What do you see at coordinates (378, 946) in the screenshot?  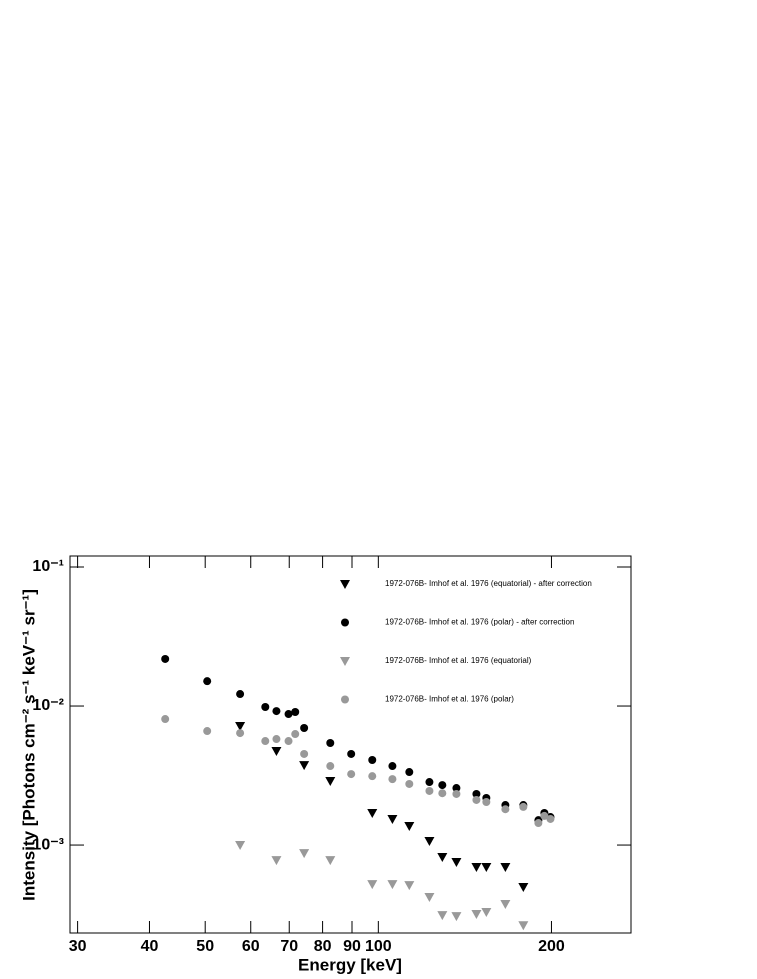 I see `x-tick-label: 100` at bounding box center [378, 946].